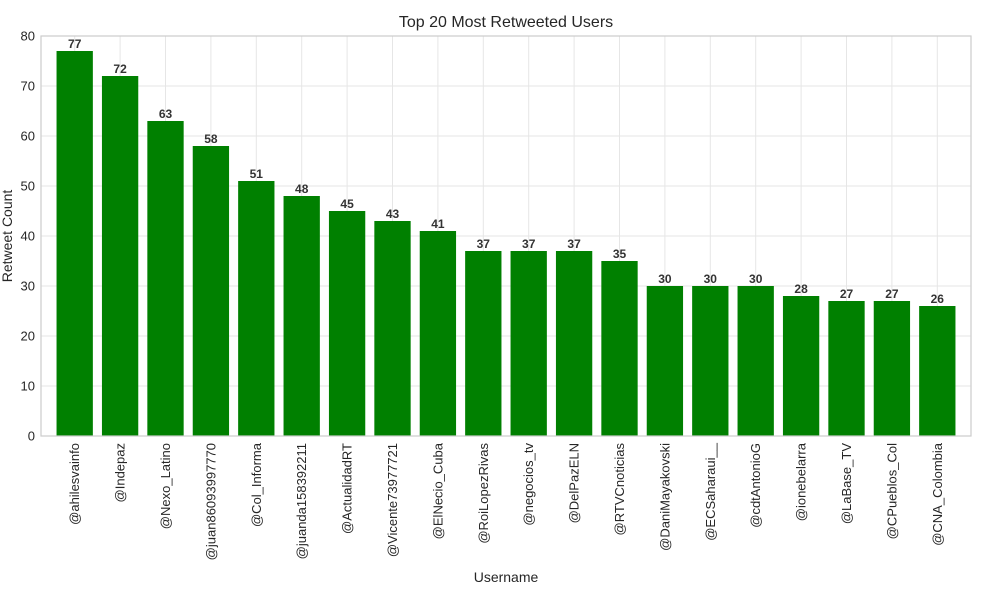 Image resolution: width=997 pixels, height=592 pixels. Describe the element at coordinates (846, 483) in the screenshot. I see `x-tick-label: @LaBase_TV` at that location.